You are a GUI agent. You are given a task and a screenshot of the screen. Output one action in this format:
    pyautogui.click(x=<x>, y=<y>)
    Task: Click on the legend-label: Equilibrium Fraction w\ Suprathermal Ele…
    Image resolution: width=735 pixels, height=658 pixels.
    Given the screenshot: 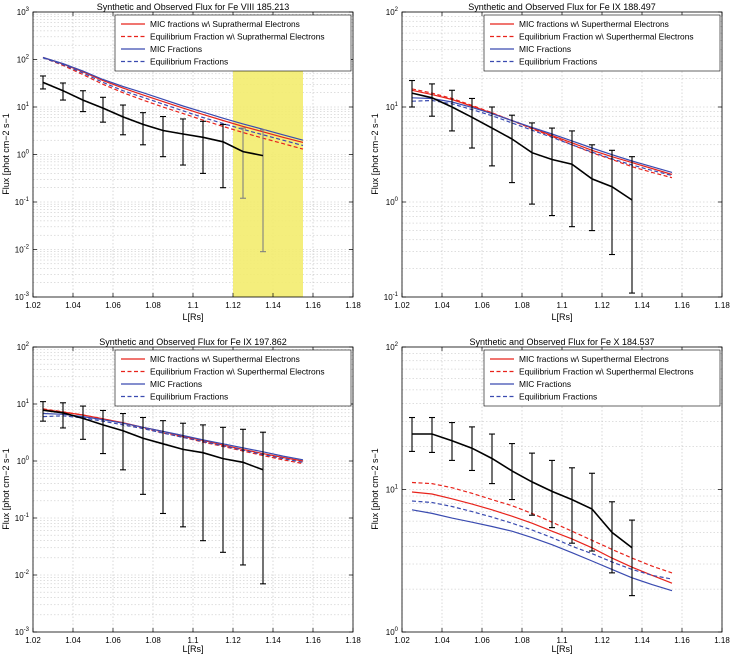 What is the action you would take?
    pyautogui.click(x=237, y=37)
    